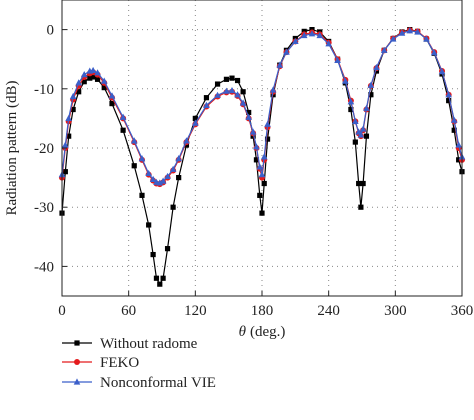 This screenshot has width=474, height=420. I want to click on legend-item: Nonconformal VIE, so click(139, 383).